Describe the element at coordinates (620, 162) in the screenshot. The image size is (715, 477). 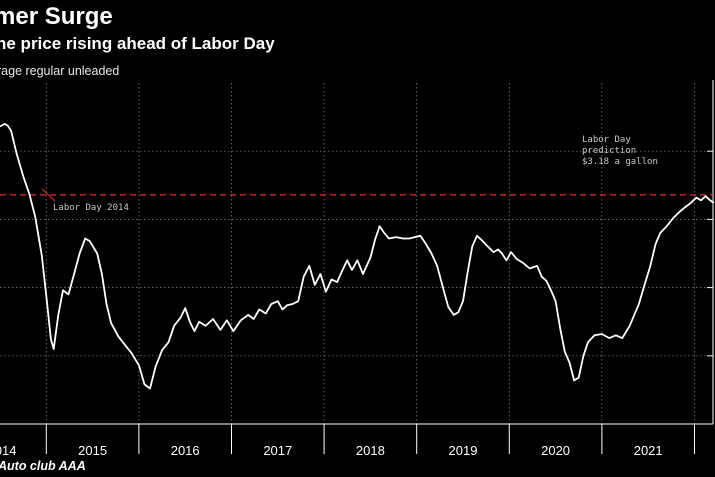
I see `prediction-line-3: $3.18 a gallon` at that location.